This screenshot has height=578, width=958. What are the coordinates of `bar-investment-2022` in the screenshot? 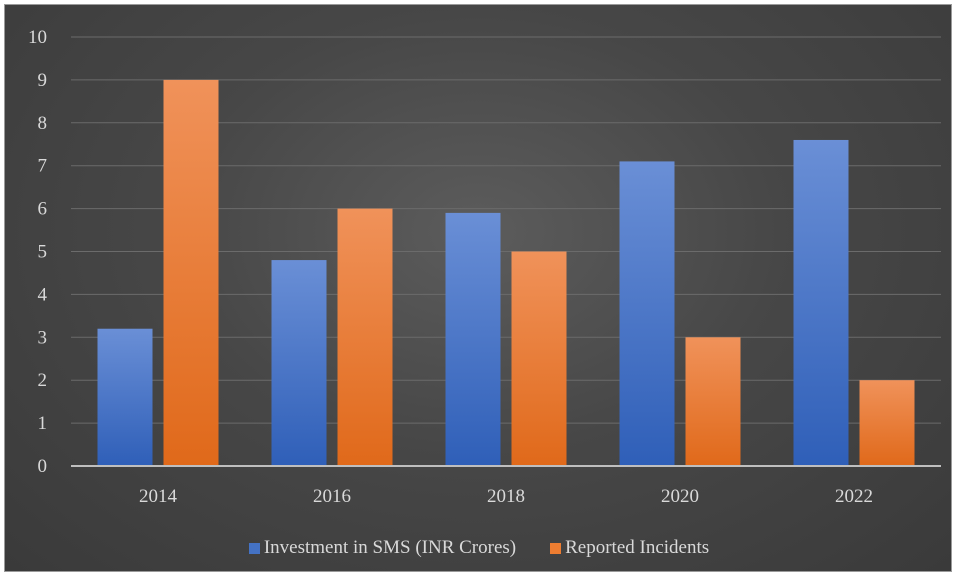 It's located at (821, 303).